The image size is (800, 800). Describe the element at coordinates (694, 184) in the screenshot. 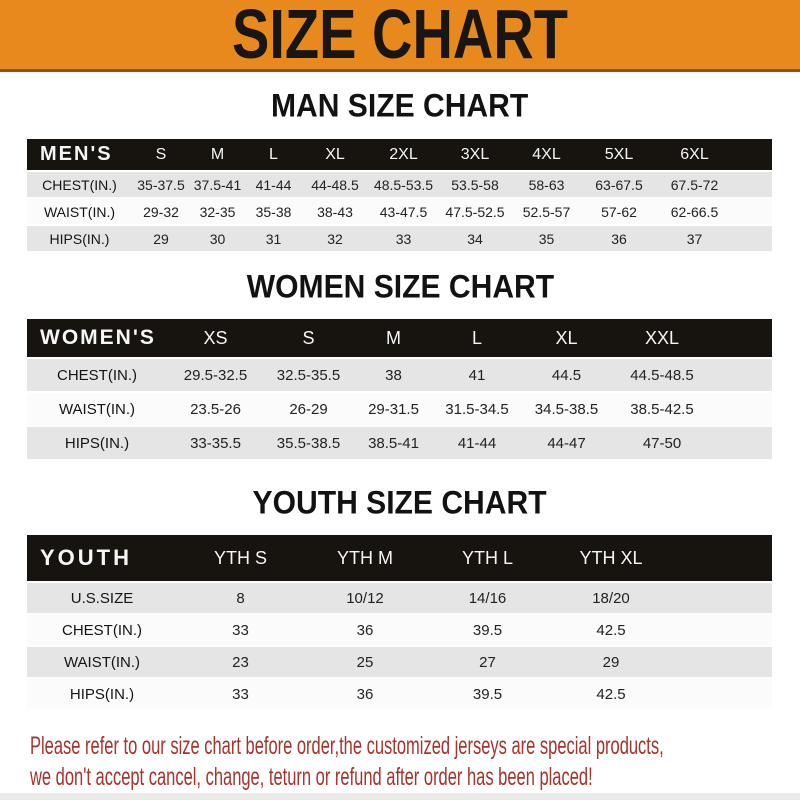

I see `men-size-value: 67.5-72` at that location.